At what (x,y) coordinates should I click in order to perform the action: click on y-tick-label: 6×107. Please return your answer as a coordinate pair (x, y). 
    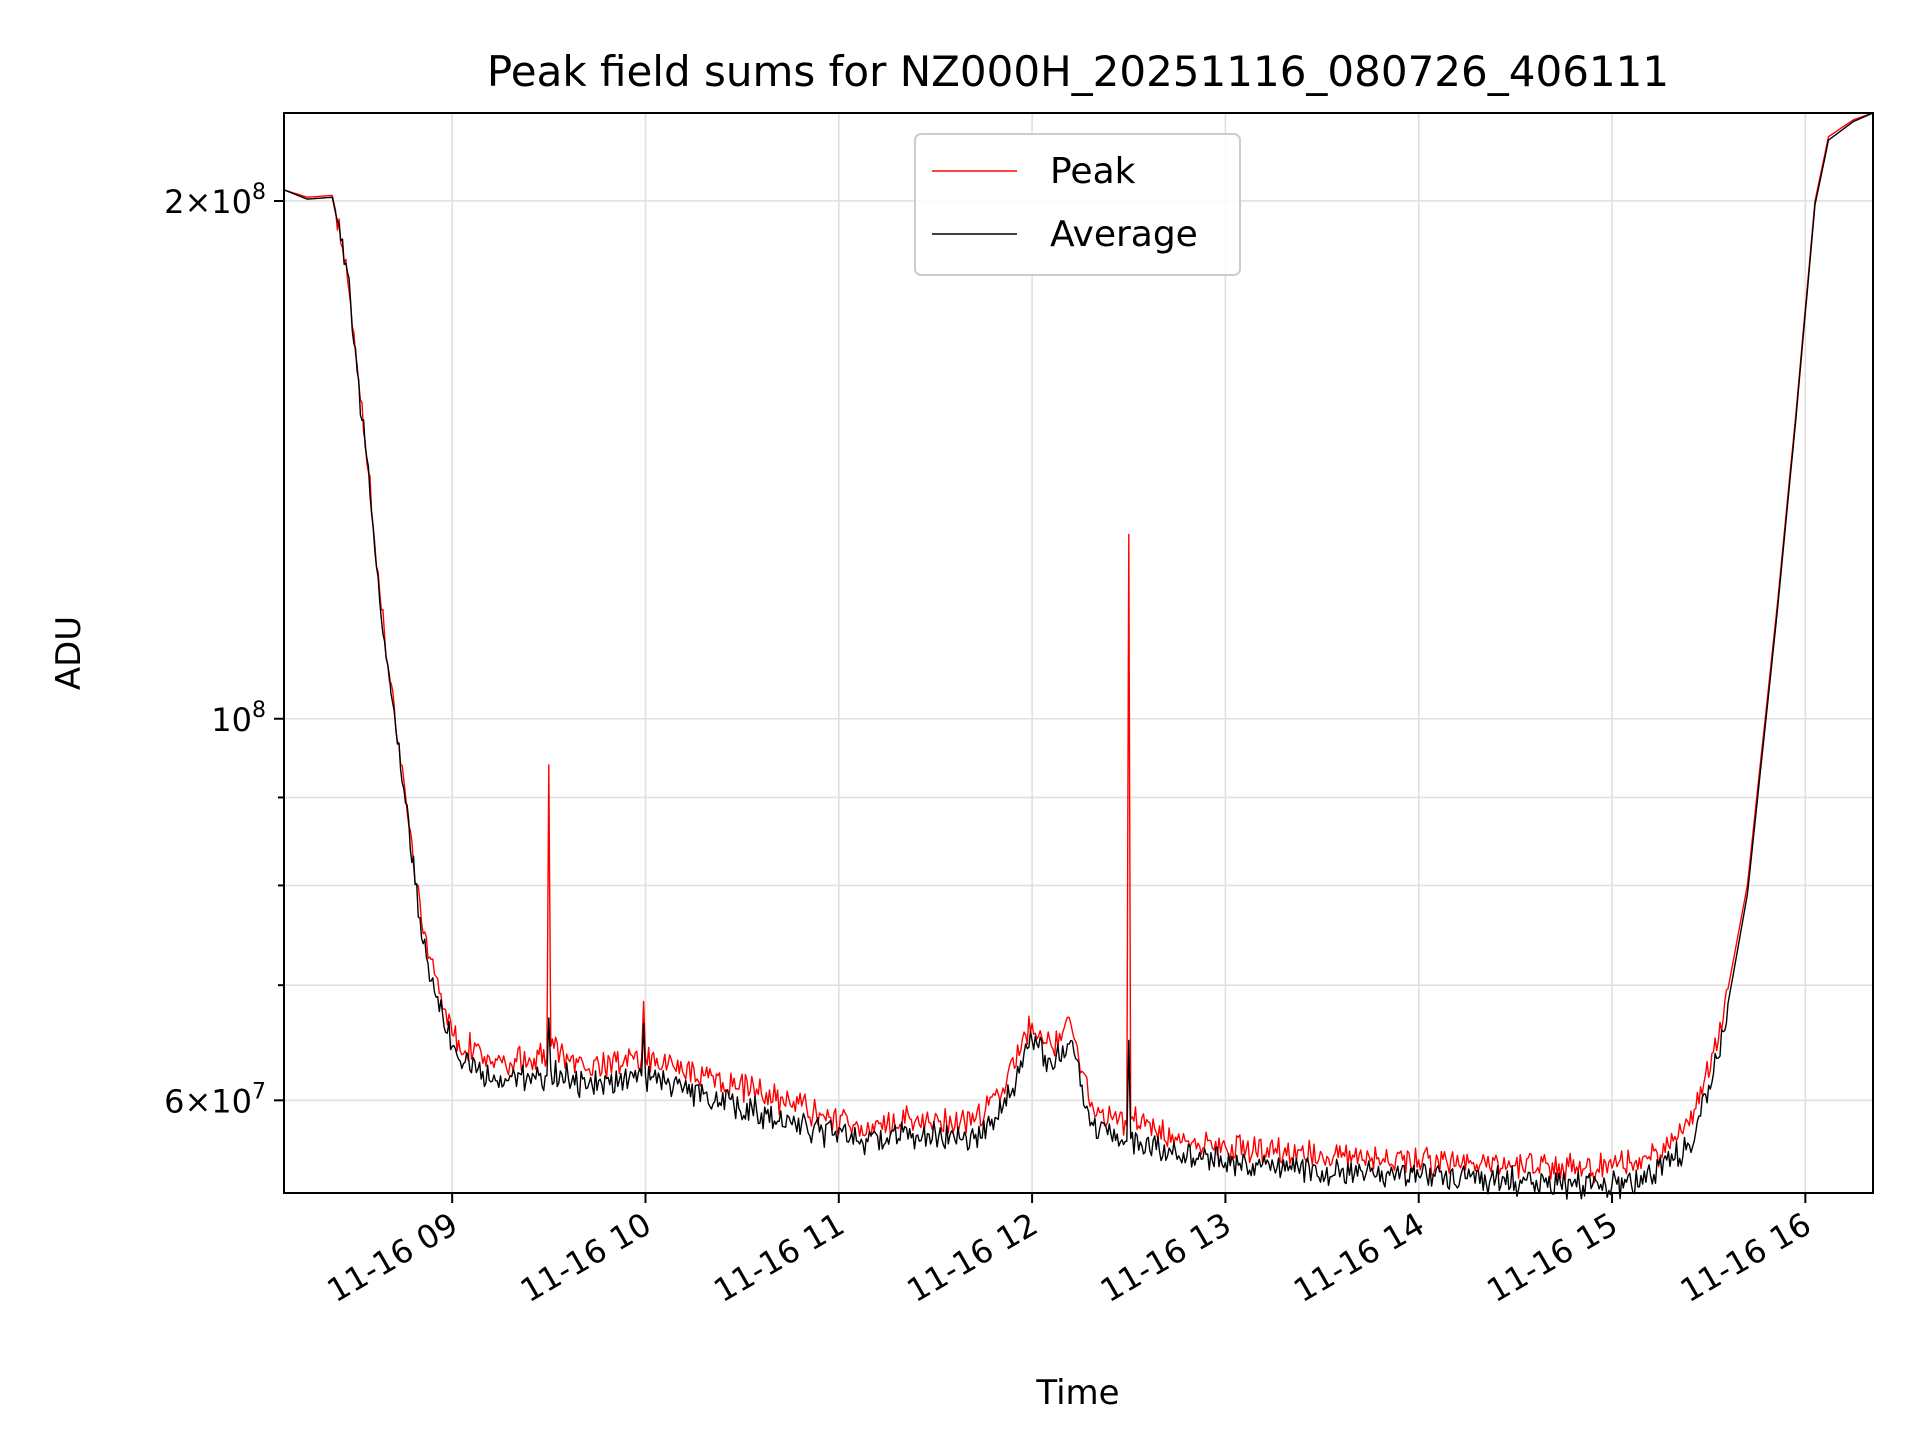
    Looking at the image, I should click on (215, 1099).